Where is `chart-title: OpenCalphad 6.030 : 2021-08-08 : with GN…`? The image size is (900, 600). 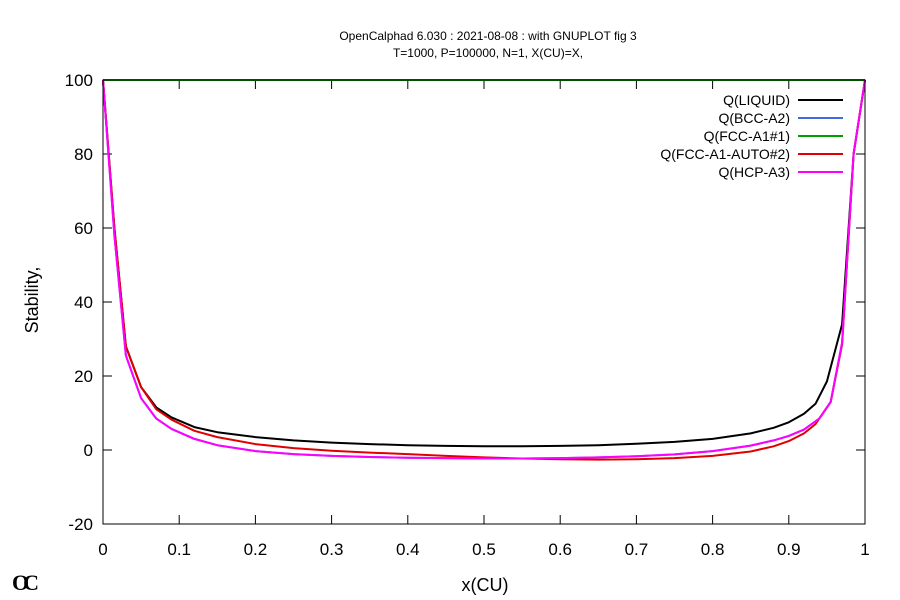
chart-title: OpenCalphad 6.030 : 2021-08-08 : with GN… is located at coordinates (488, 36).